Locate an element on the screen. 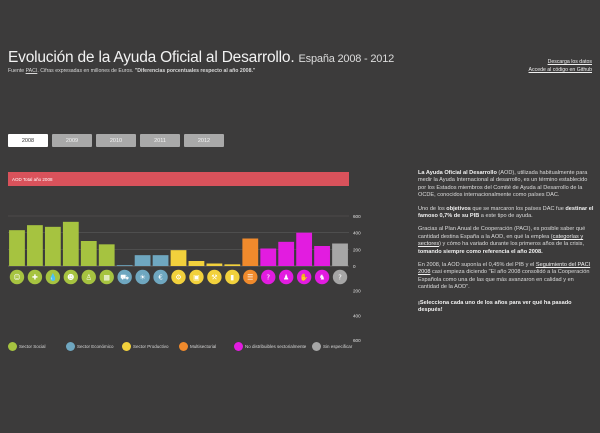  legend-label: Sin especificar is located at coordinates (338, 346).